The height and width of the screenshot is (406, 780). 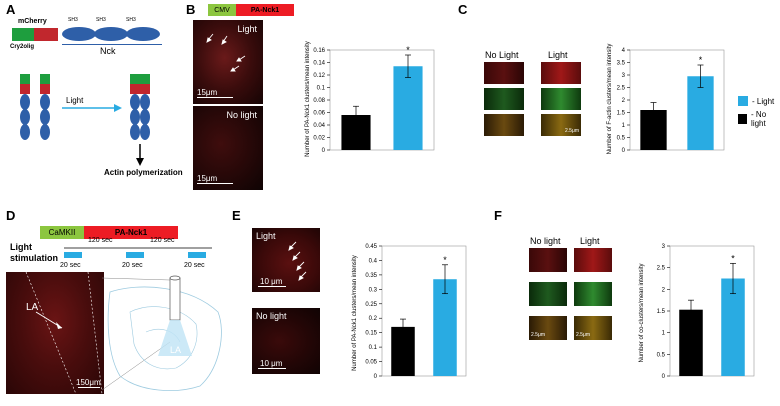 I want to click on y-tick-label: 0.45, so click(x=371, y=247).